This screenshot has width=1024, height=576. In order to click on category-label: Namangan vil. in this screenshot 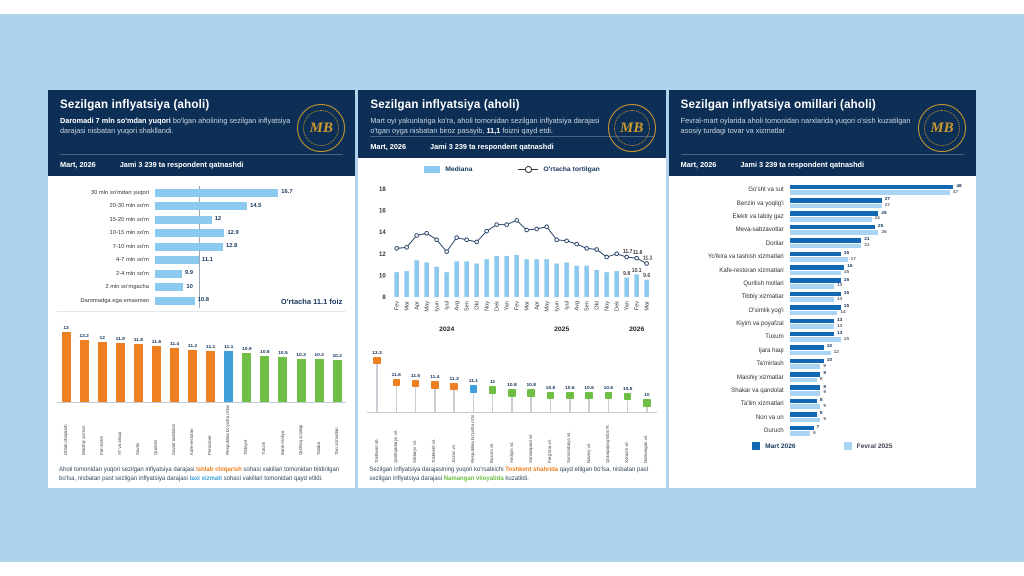, I will do `click(646, 449)`.